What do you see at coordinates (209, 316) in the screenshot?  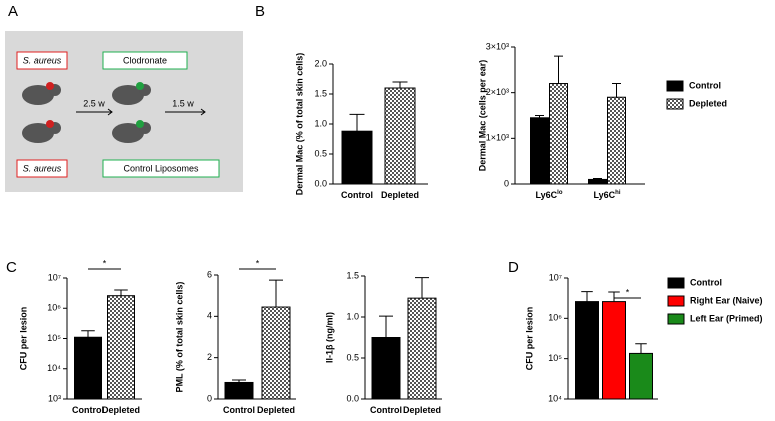 I see `y-tick-label: 4` at bounding box center [209, 316].